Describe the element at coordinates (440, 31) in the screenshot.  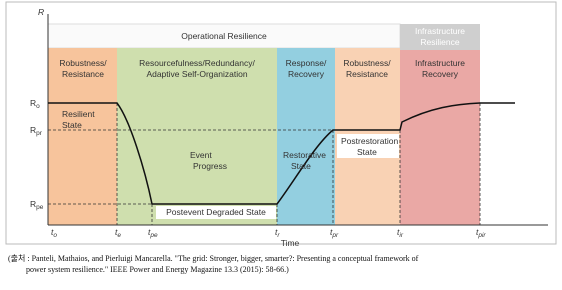
I see `header-text: Infrastructure` at that location.